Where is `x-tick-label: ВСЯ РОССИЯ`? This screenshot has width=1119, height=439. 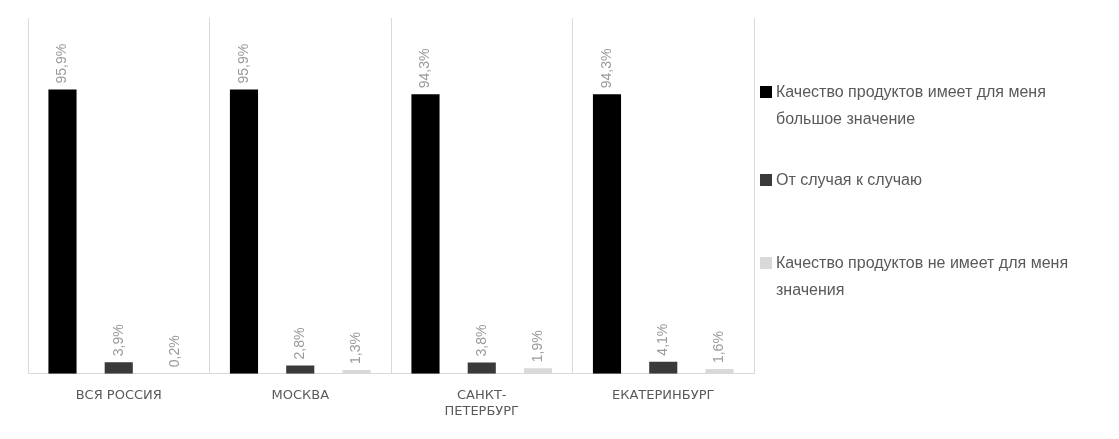 x-tick-label: ВСЯ РОССИЯ is located at coordinates (118, 394).